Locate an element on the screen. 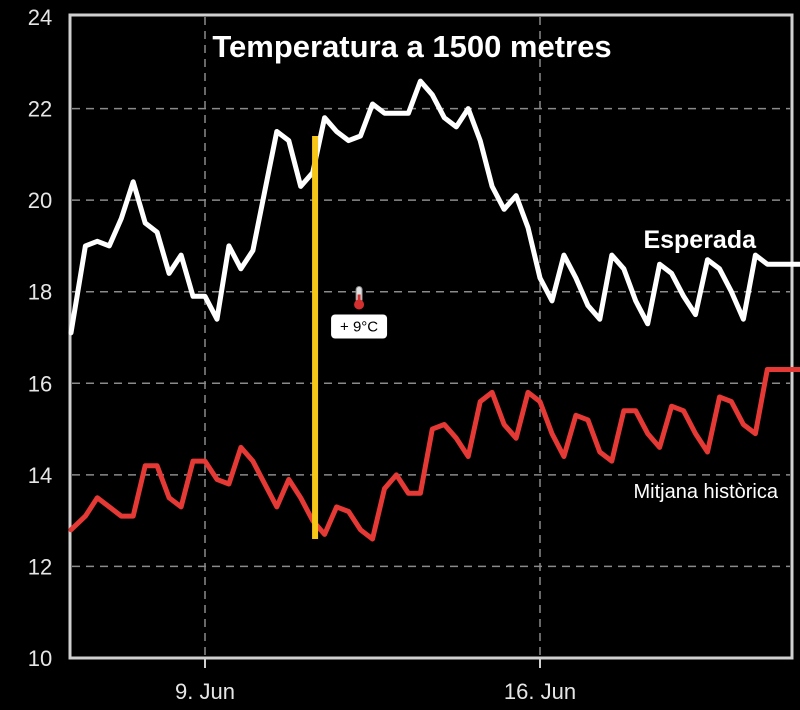  x-tick-label: 16. Jun is located at coordinates (540, 691).